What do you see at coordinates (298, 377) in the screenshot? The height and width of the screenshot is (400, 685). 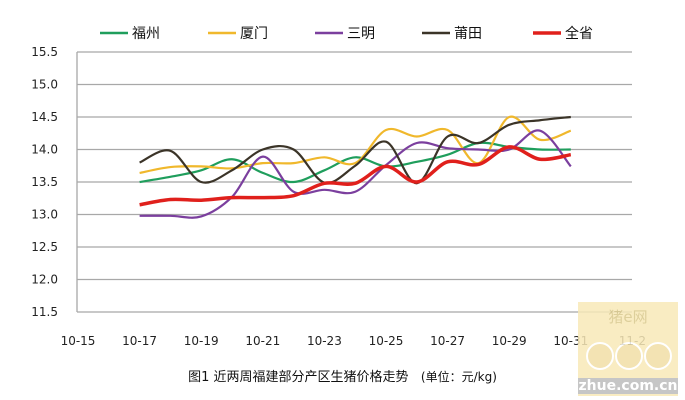 I see `caption-text: 图1 近两周福建部分产区生猪价格走势` at bounding box center [298, 377].